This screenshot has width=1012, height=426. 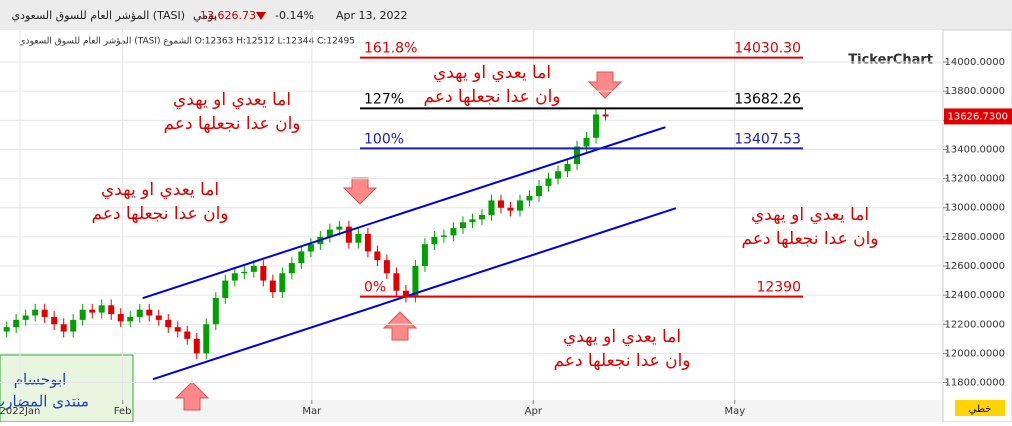 I want to click on chart-style: خطي, so click(x=980, y=409).